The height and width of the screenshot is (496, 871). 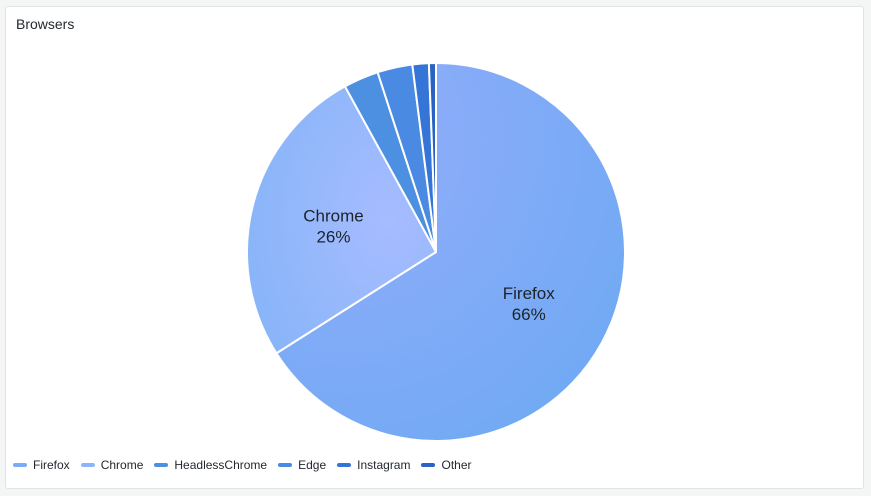 I want to click on legend-item-firefox: Firefox, so click(x=41, y=465).